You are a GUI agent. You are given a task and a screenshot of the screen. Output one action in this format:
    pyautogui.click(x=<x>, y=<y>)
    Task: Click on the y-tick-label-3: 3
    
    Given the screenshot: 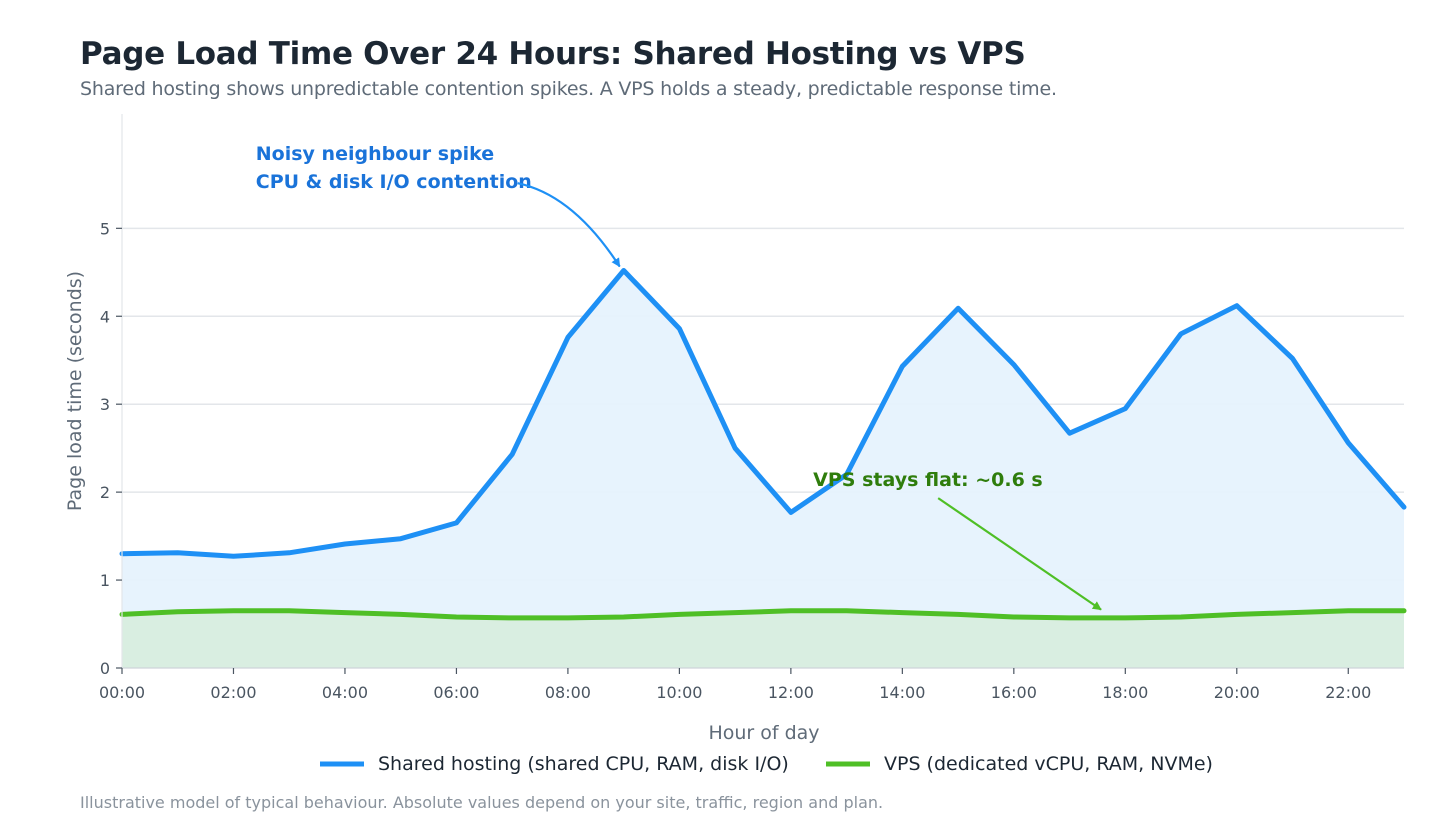 What is the action you would take?
    pyautogui.click(x=105, y=404)
    